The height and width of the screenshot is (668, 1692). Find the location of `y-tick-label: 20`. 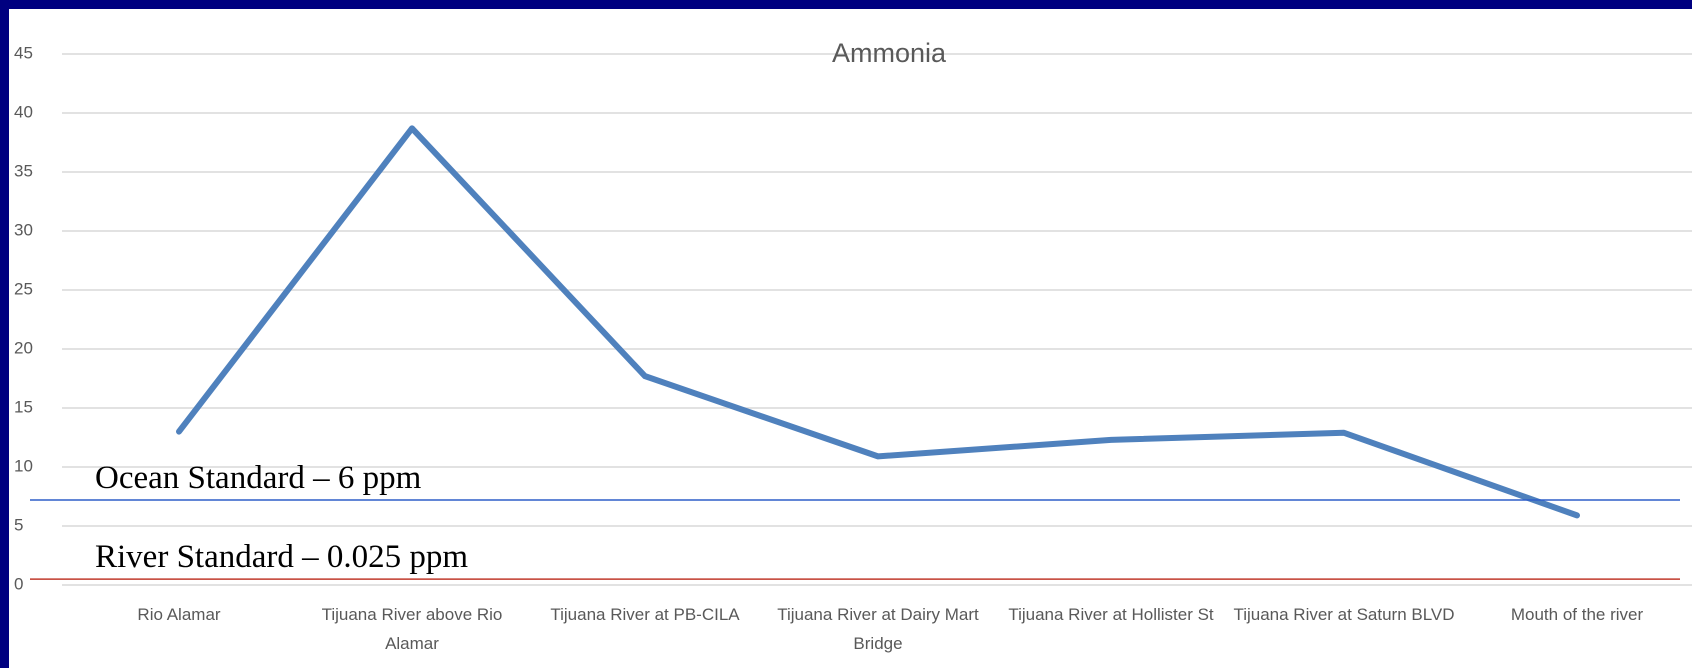

y-tick-label: 20 is located at coordinates (23, 347).